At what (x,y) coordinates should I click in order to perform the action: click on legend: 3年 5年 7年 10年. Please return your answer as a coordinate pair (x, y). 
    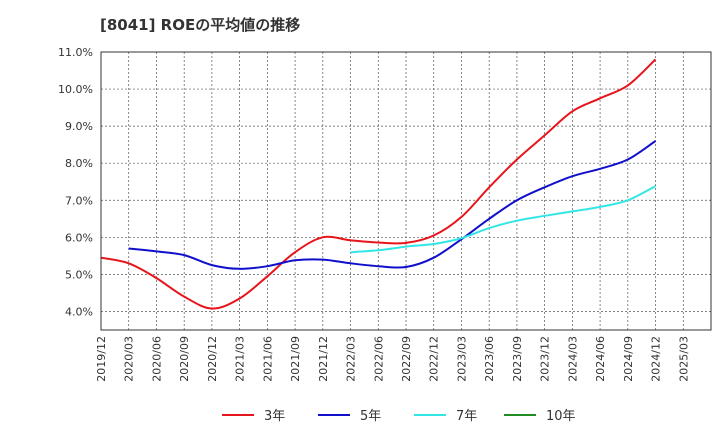
    Looking at the image, I should click on (399, 416).